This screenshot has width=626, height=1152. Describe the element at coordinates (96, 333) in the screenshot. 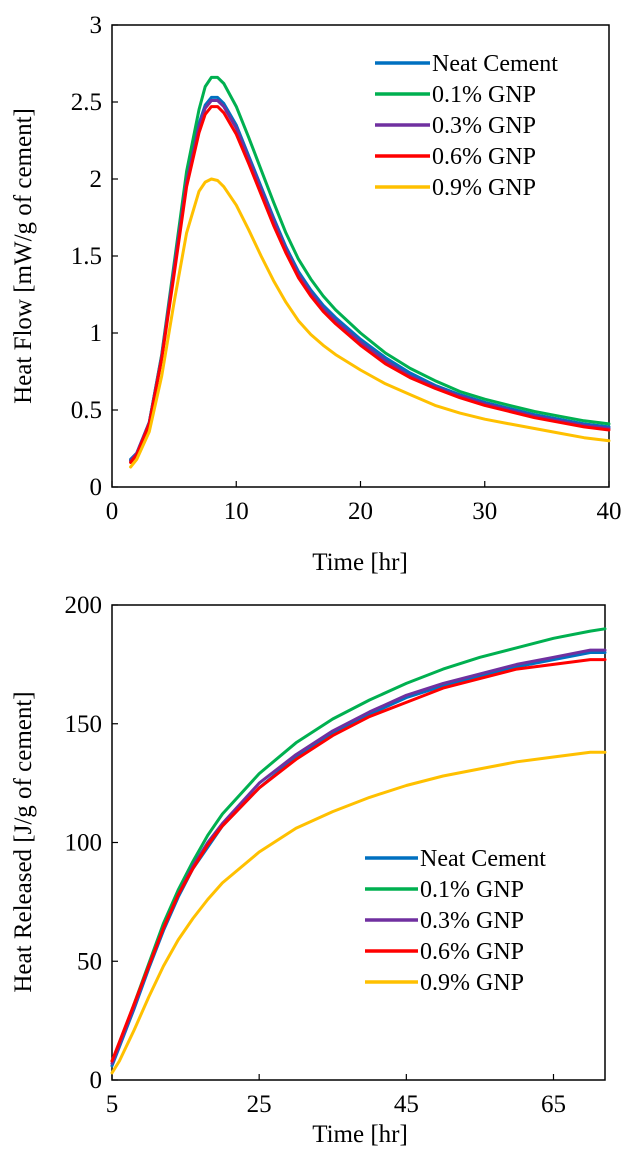

I see `heat-flow-y-tick-label: 1` at that location.